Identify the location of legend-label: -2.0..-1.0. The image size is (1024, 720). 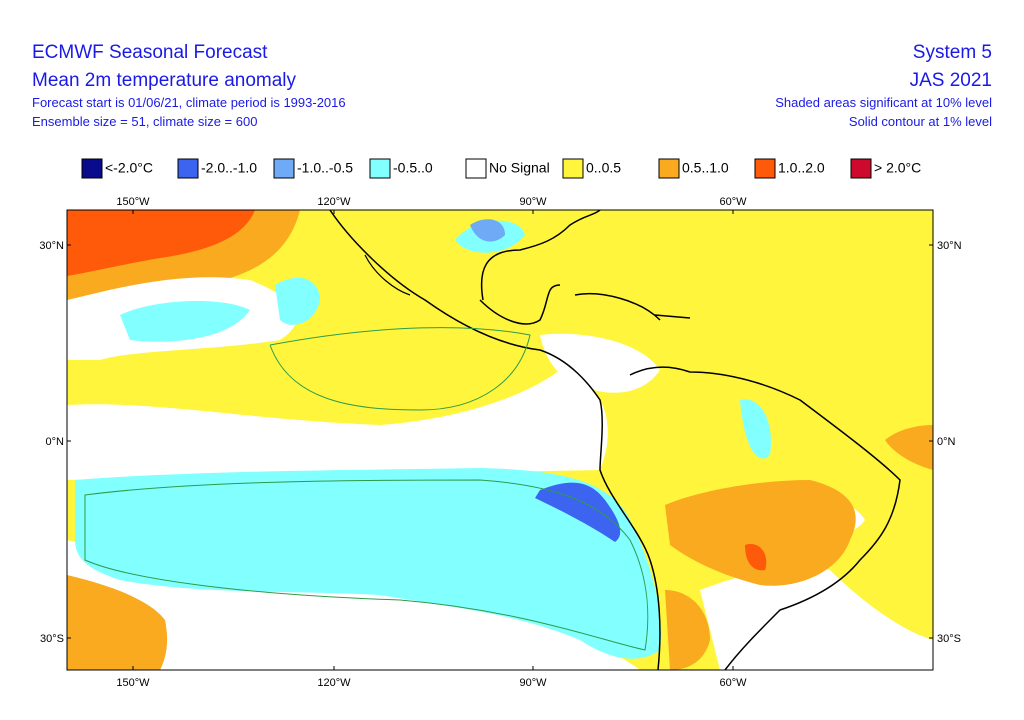
(229, 168).